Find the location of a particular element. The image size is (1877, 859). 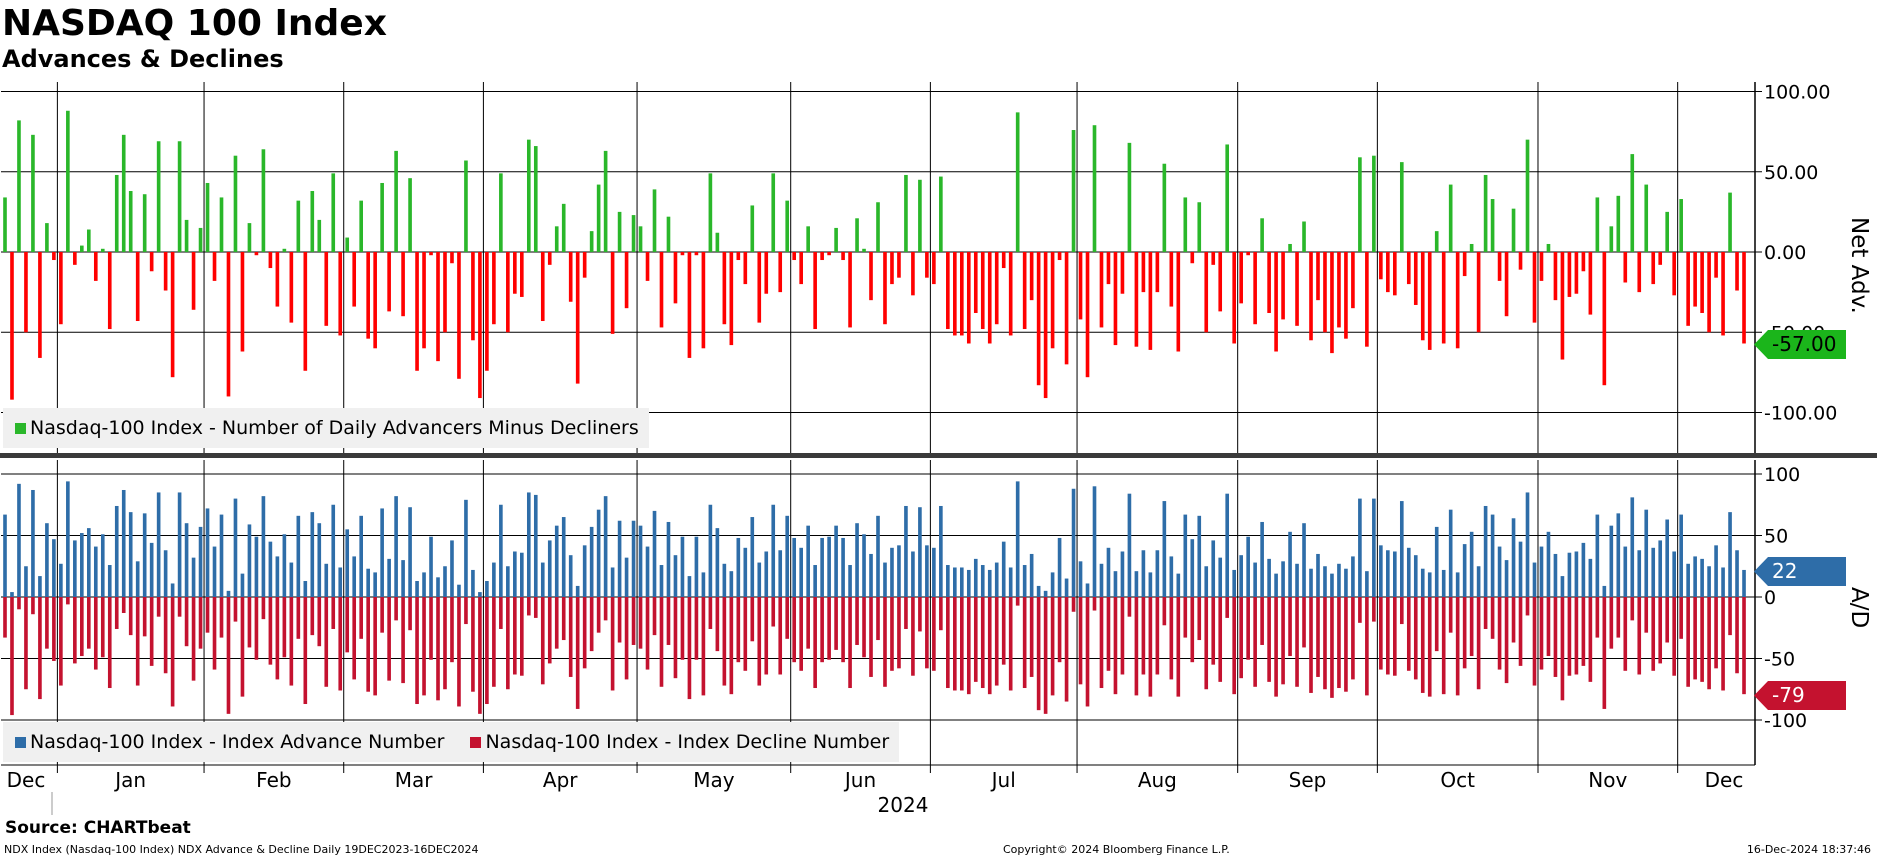

y-tick-label-bottom: 50 is located at coordinates (1776, 537).